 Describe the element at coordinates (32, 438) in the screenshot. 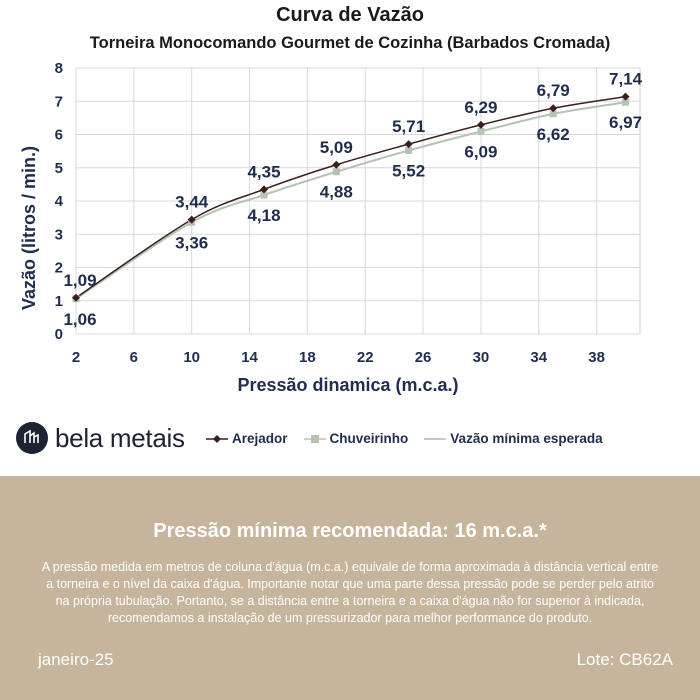

I see `bela-metais-logo-icon` at that location.